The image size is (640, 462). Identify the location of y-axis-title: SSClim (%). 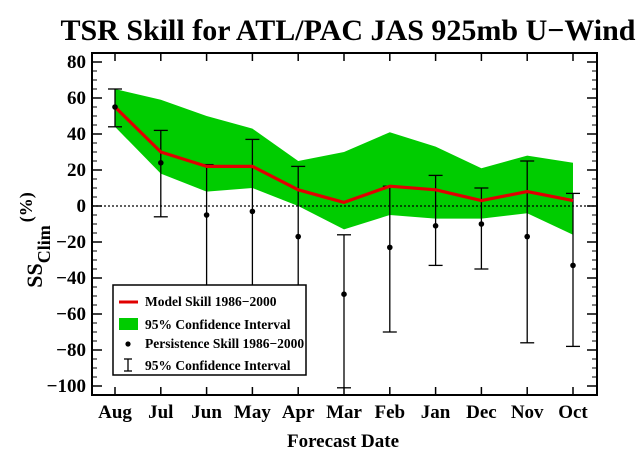
(35, 239).